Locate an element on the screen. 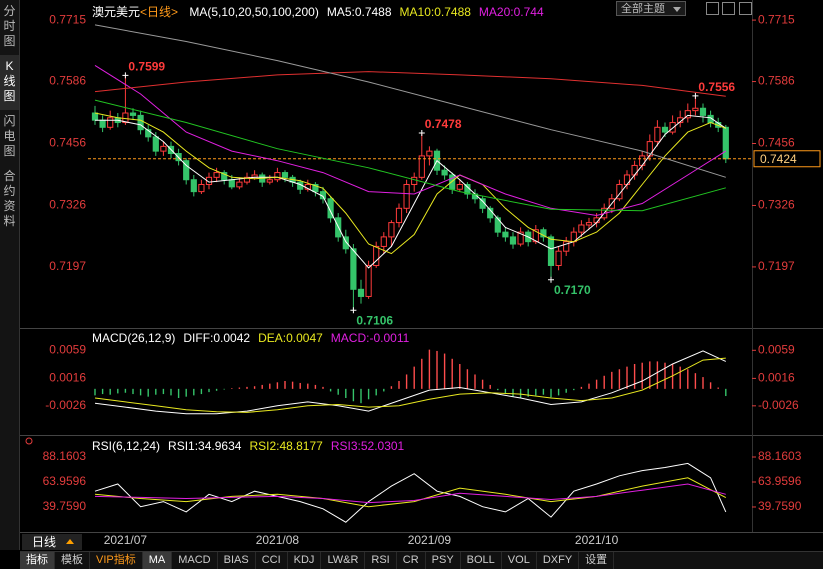 The width and height of the screenshot is (823, 569). tab: 闪电图 is located at coordinates (9, 136).